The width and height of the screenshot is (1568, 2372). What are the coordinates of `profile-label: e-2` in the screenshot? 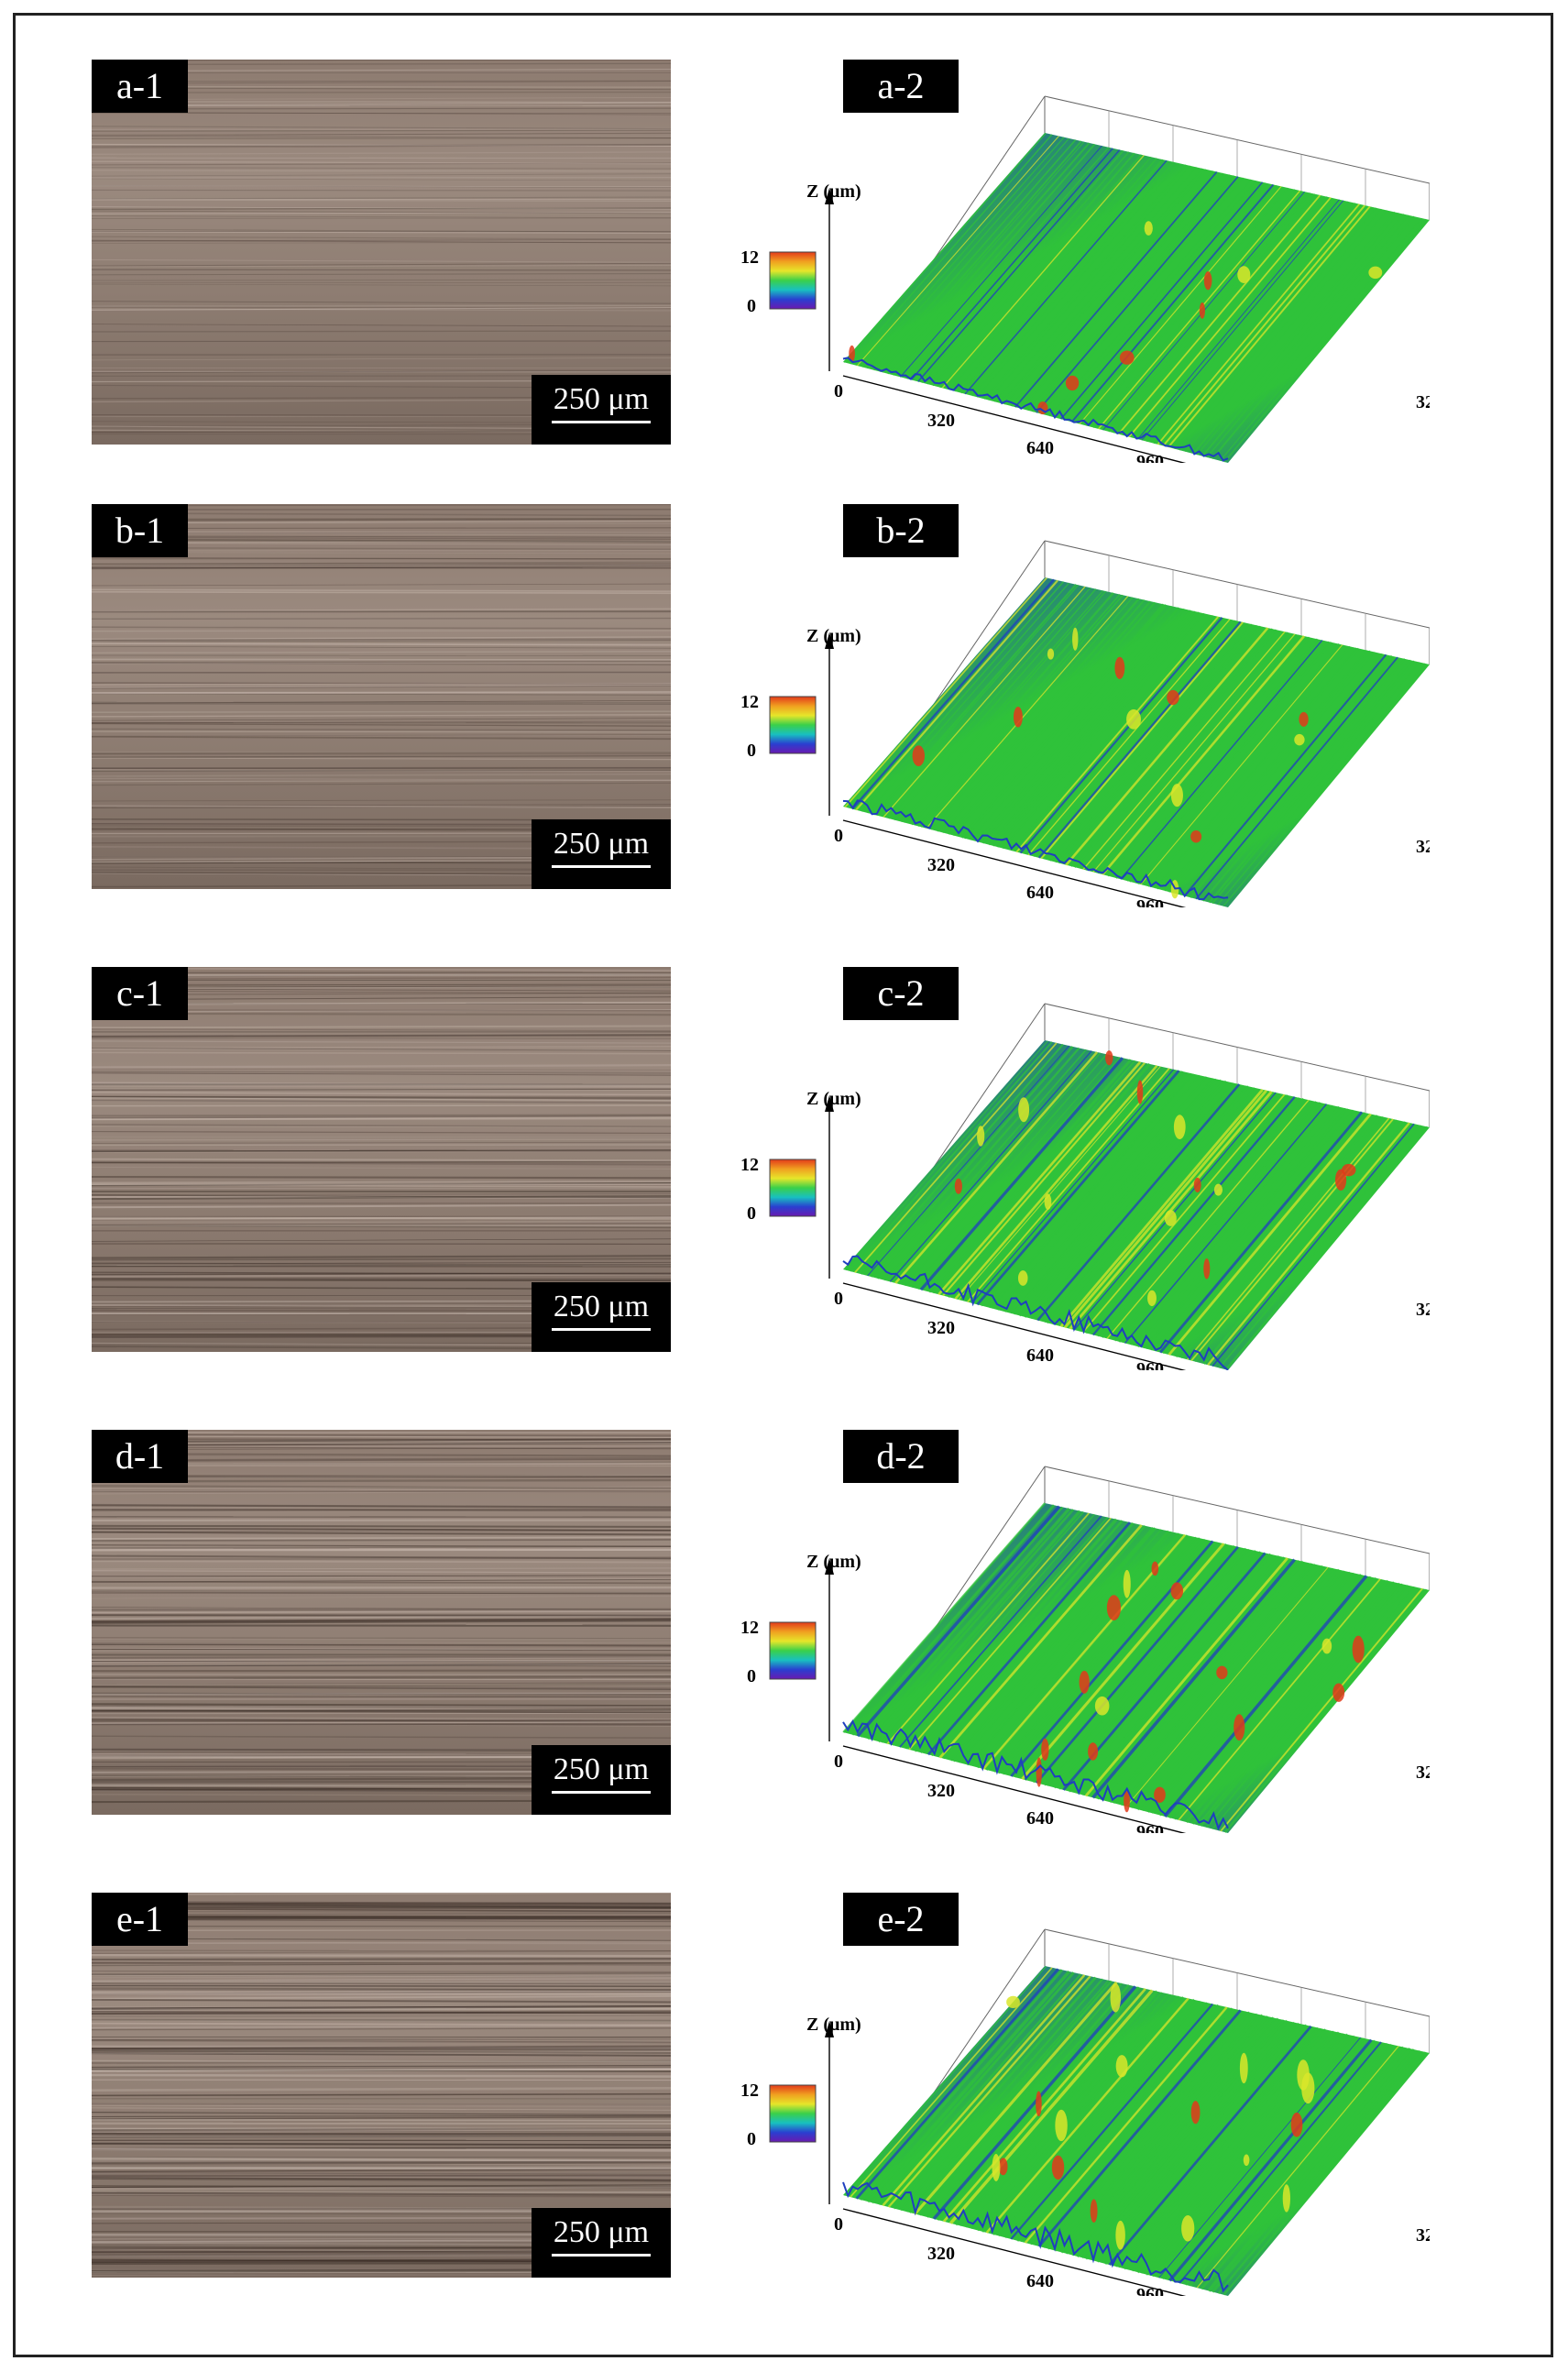 It's located at (901, 1919).